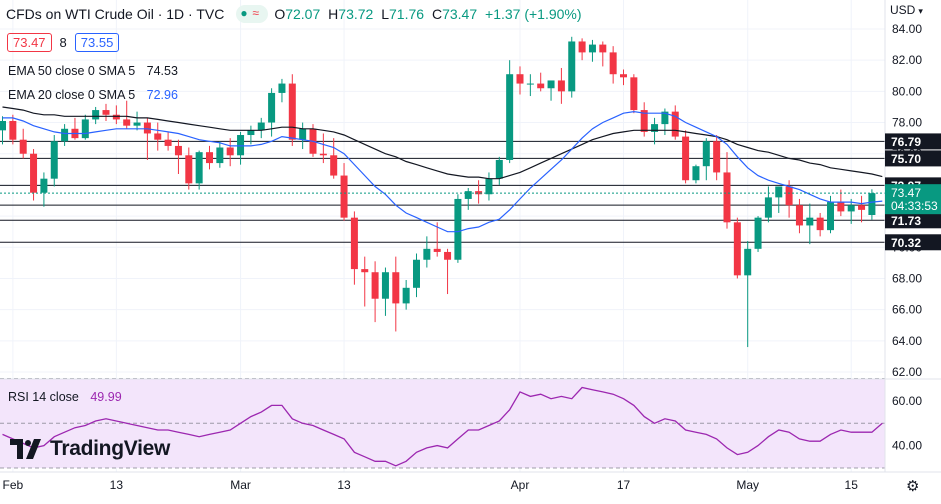  I want to click on price-tick-label: 68.00, so click(907, 278).